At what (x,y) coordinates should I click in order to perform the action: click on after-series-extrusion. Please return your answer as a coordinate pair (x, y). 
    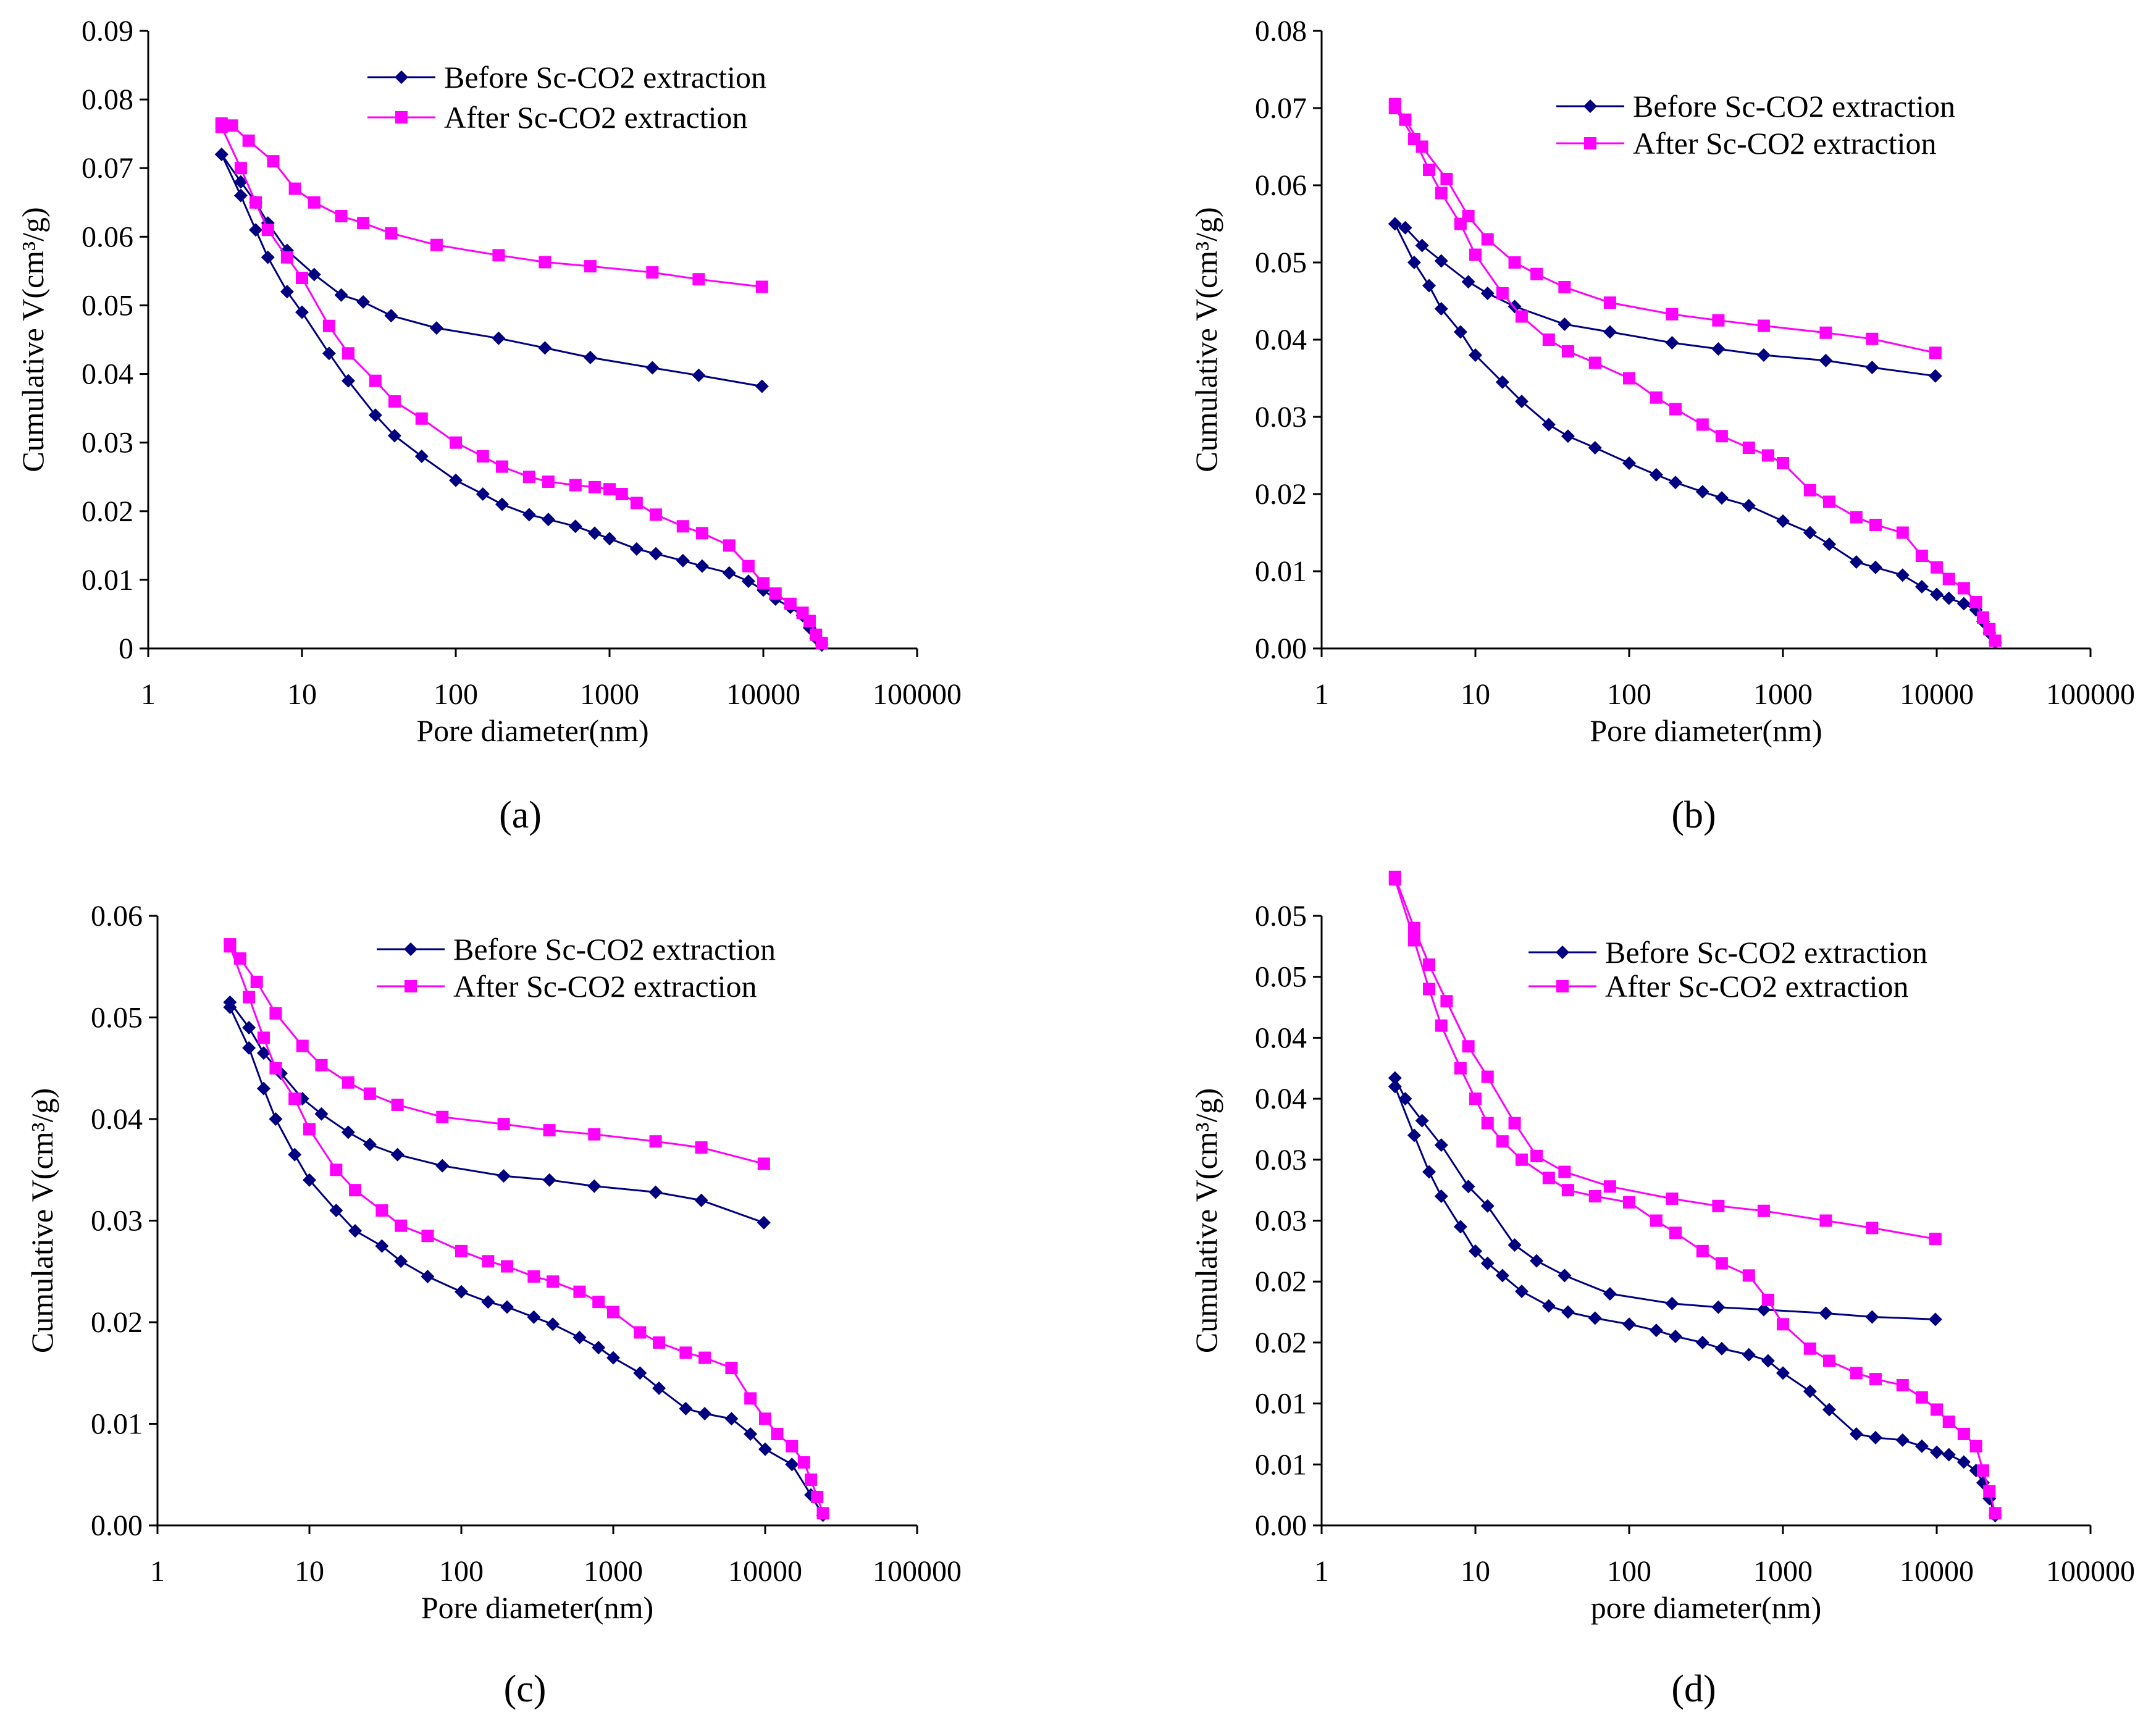
    Looking at the image, I should click on (1665, 1058).